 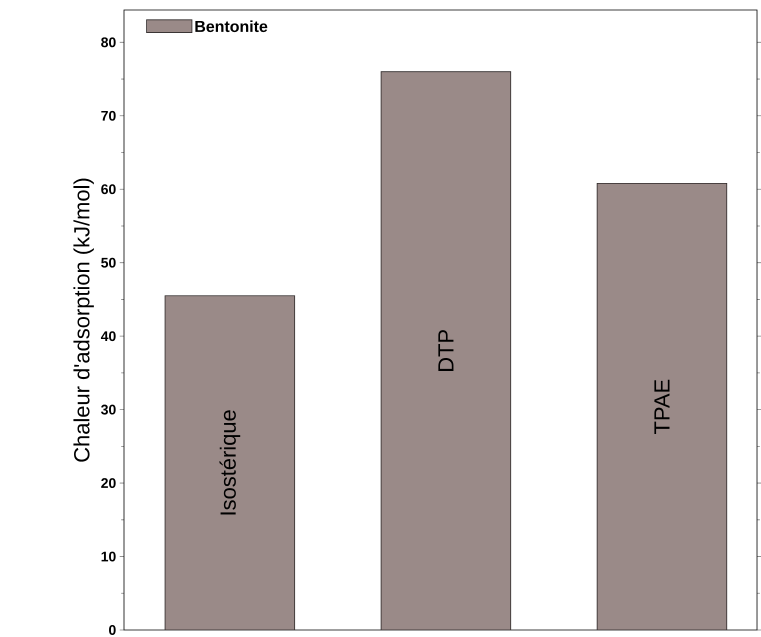 I want to click on y-tick-label: 60, so click(x=108, y=189).